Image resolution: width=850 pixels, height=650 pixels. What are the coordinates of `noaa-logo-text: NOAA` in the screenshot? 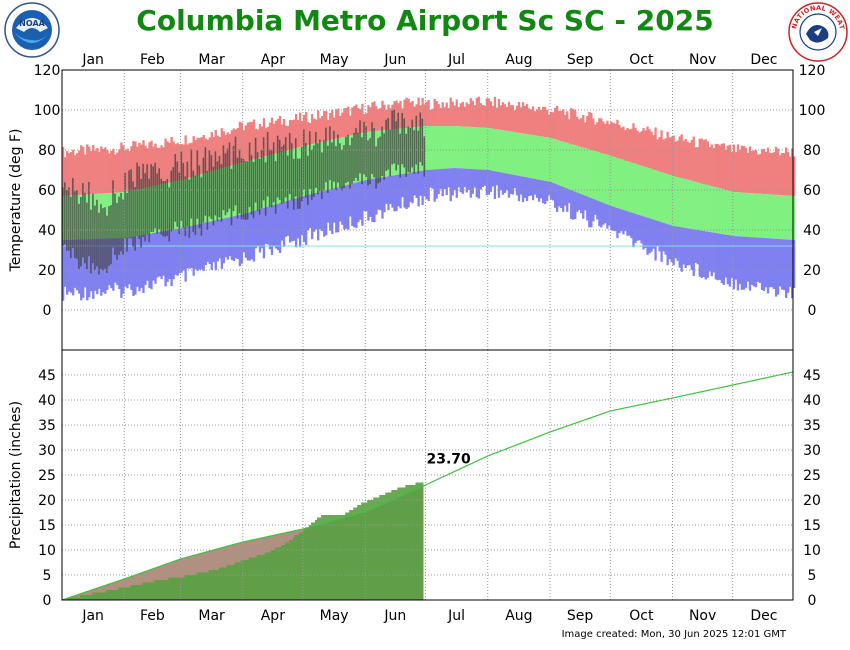 It's located at (32, 23).